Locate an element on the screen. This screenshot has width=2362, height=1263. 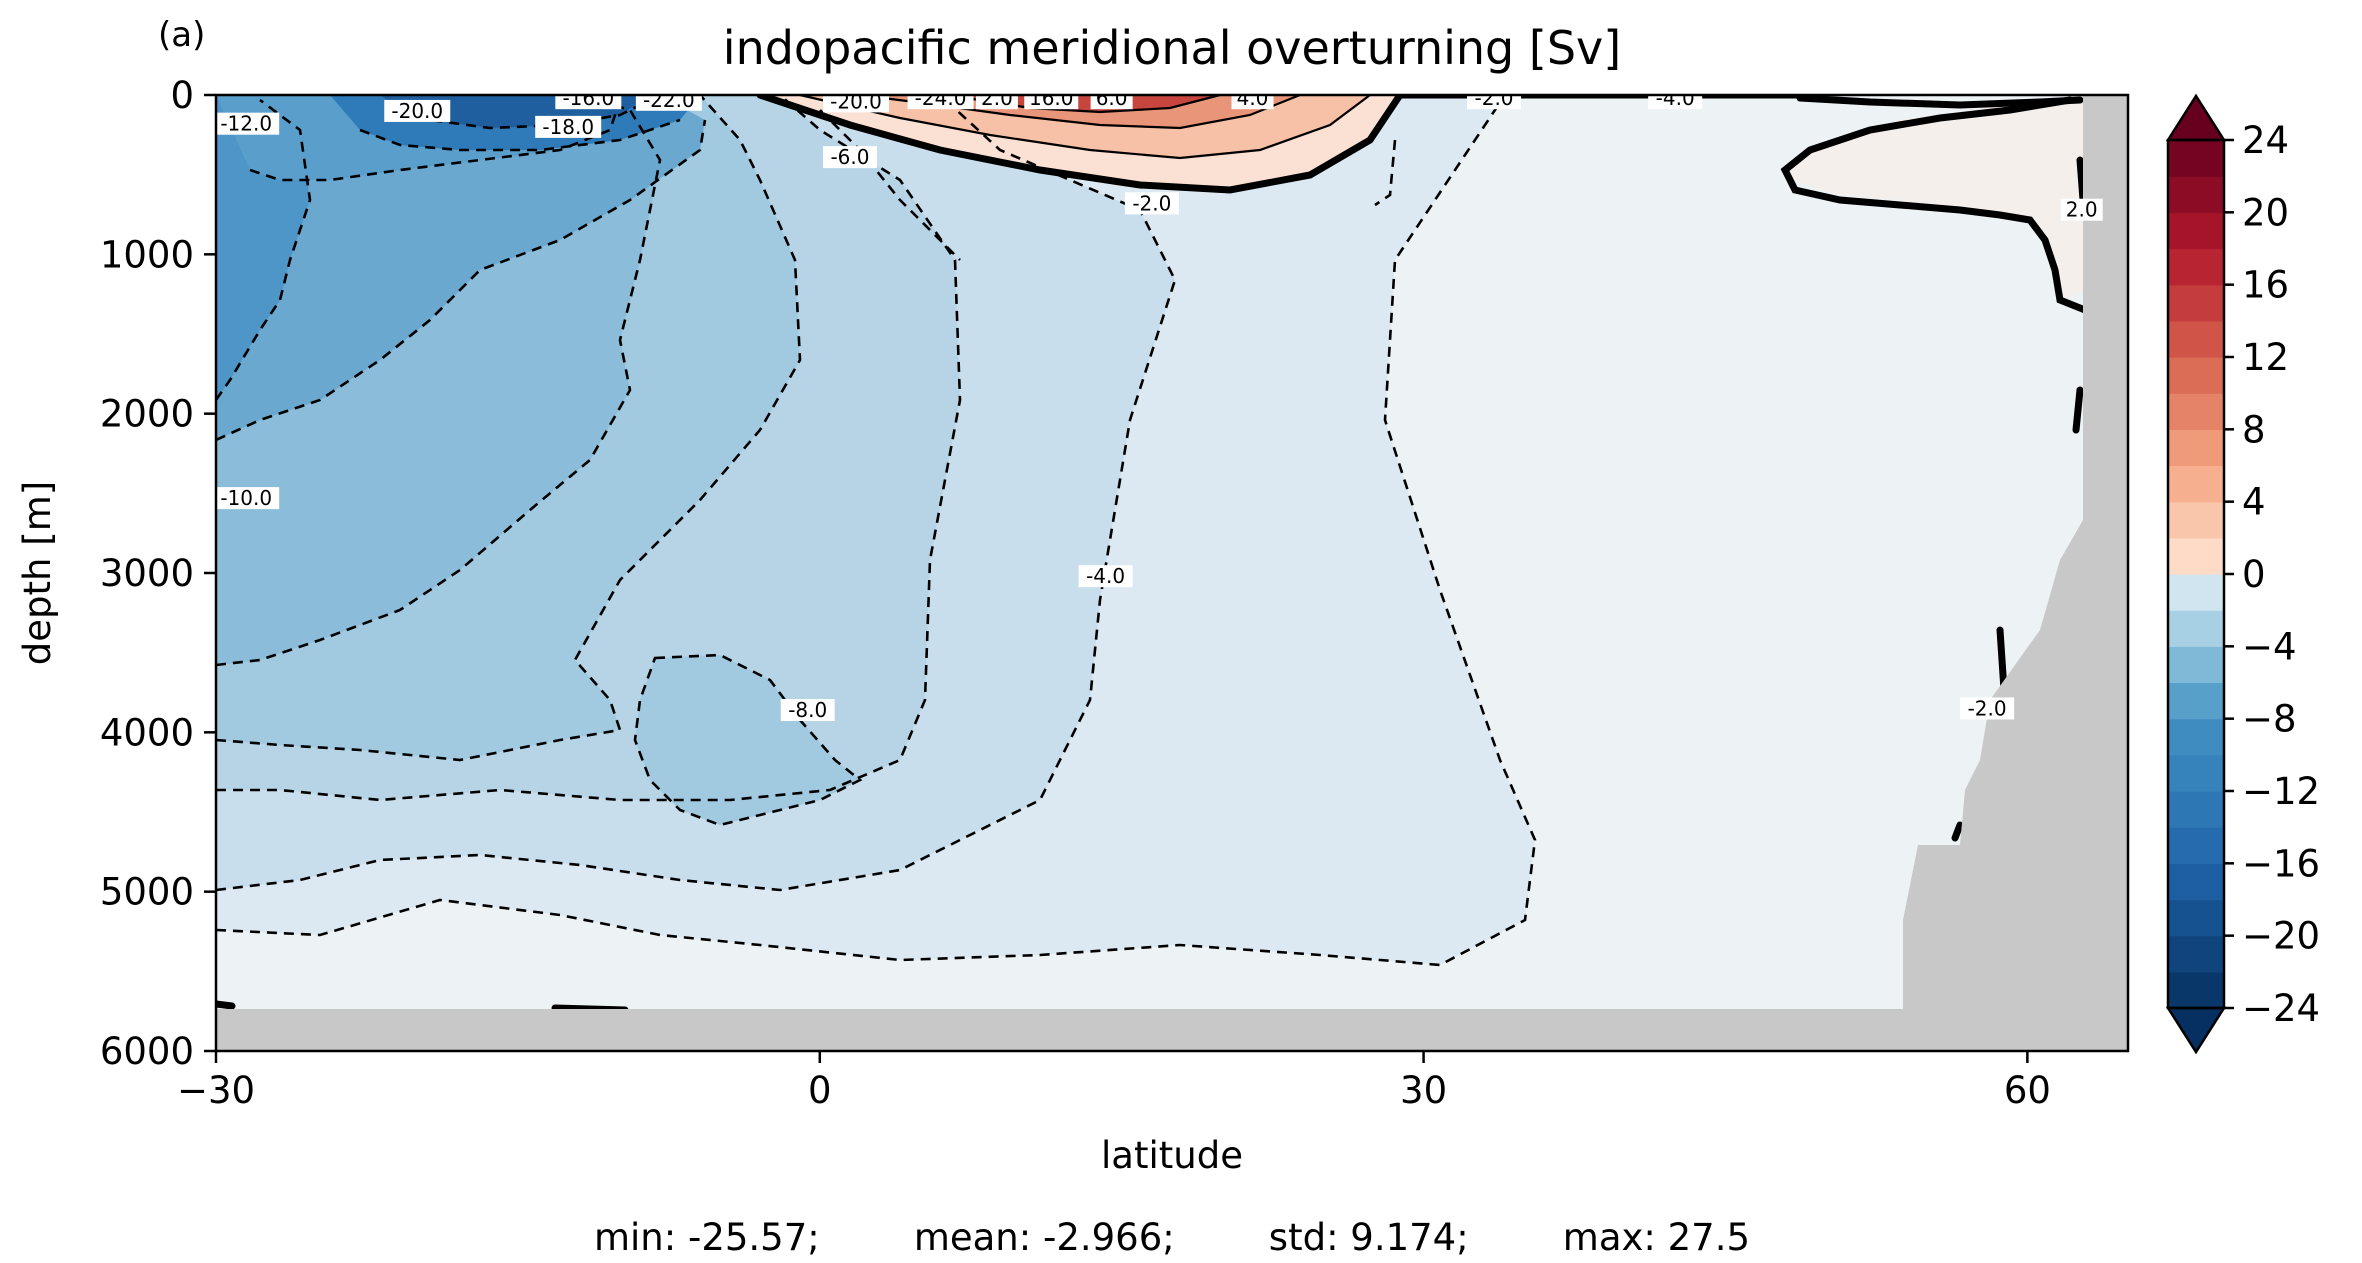
contour-label: -18.0 is located at coordinates (568, 127).